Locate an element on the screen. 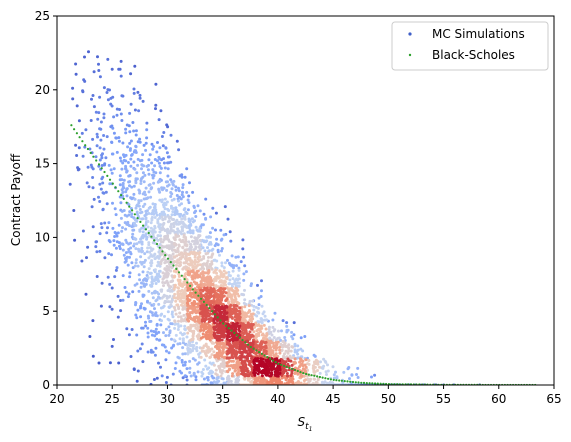  bs-point is located at coordinates (101, 168).